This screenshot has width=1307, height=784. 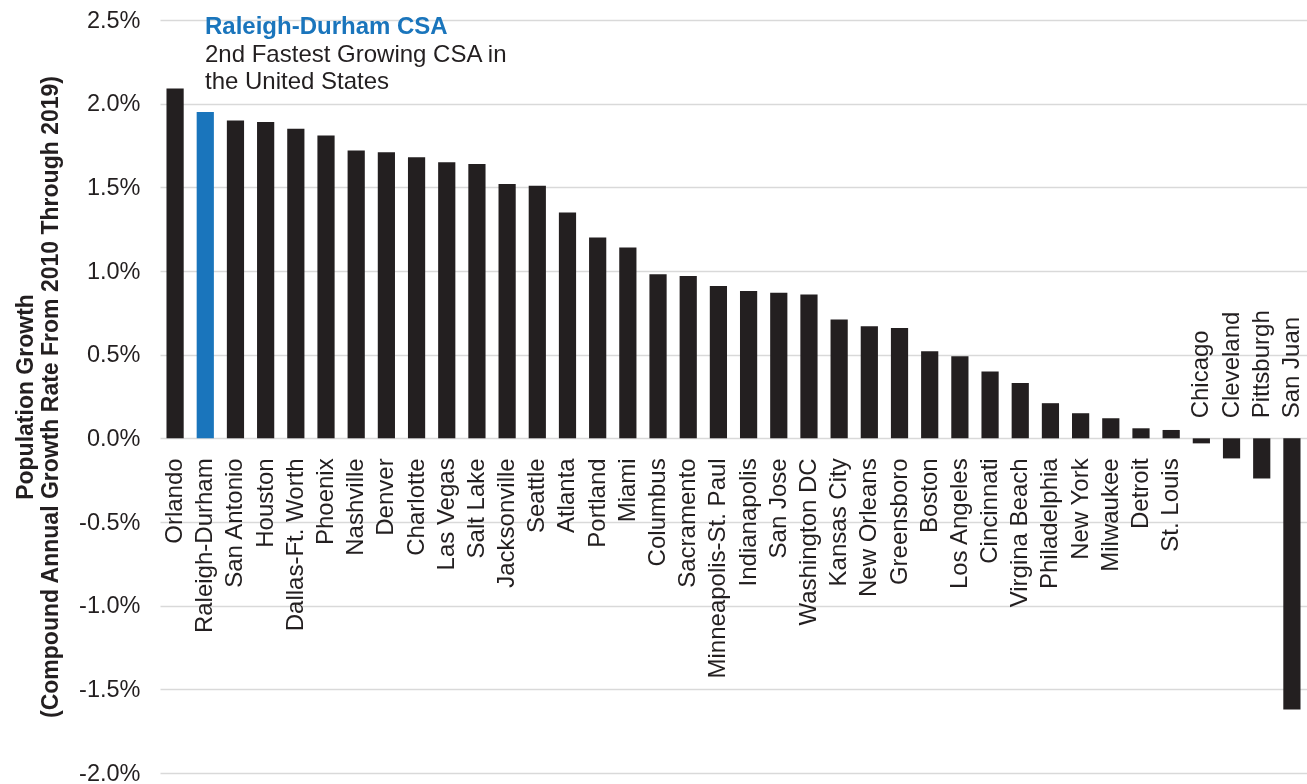 What do you see at coordinates (38, 397) in the screenshot?
I see `y-axis-title: Population Growth (Compound Annual Growth Rate From 2010 Through 2019)` at bounding box center [38, 397].